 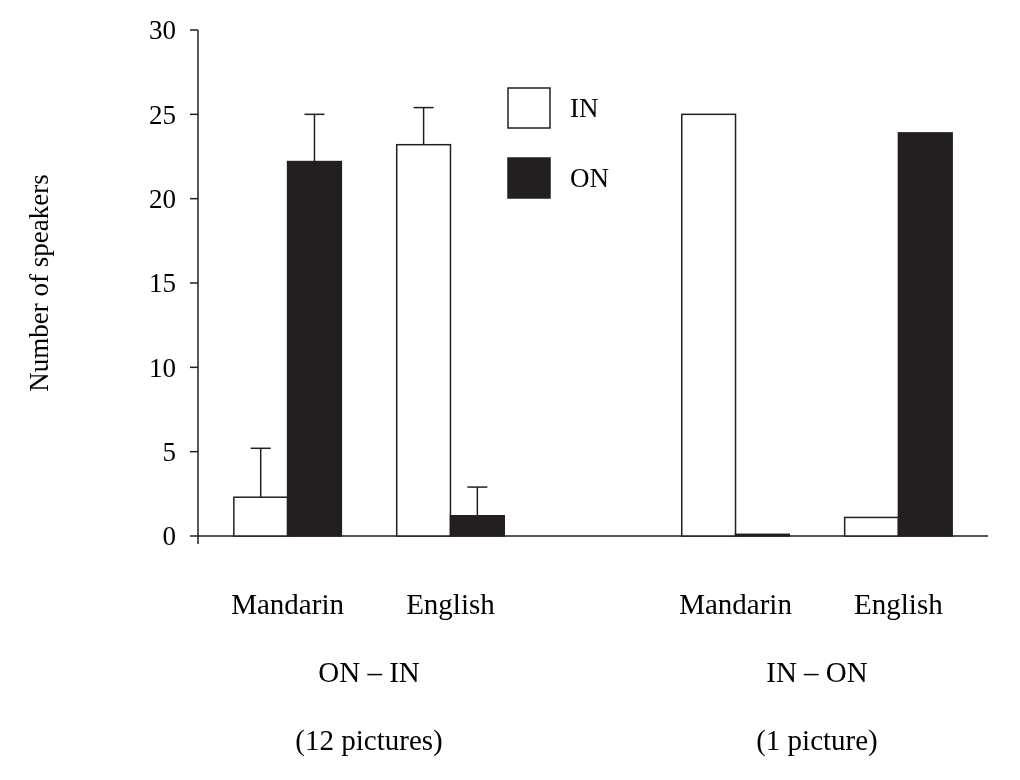 I want to click on legend-label: IN, so click(x=584, y=108).